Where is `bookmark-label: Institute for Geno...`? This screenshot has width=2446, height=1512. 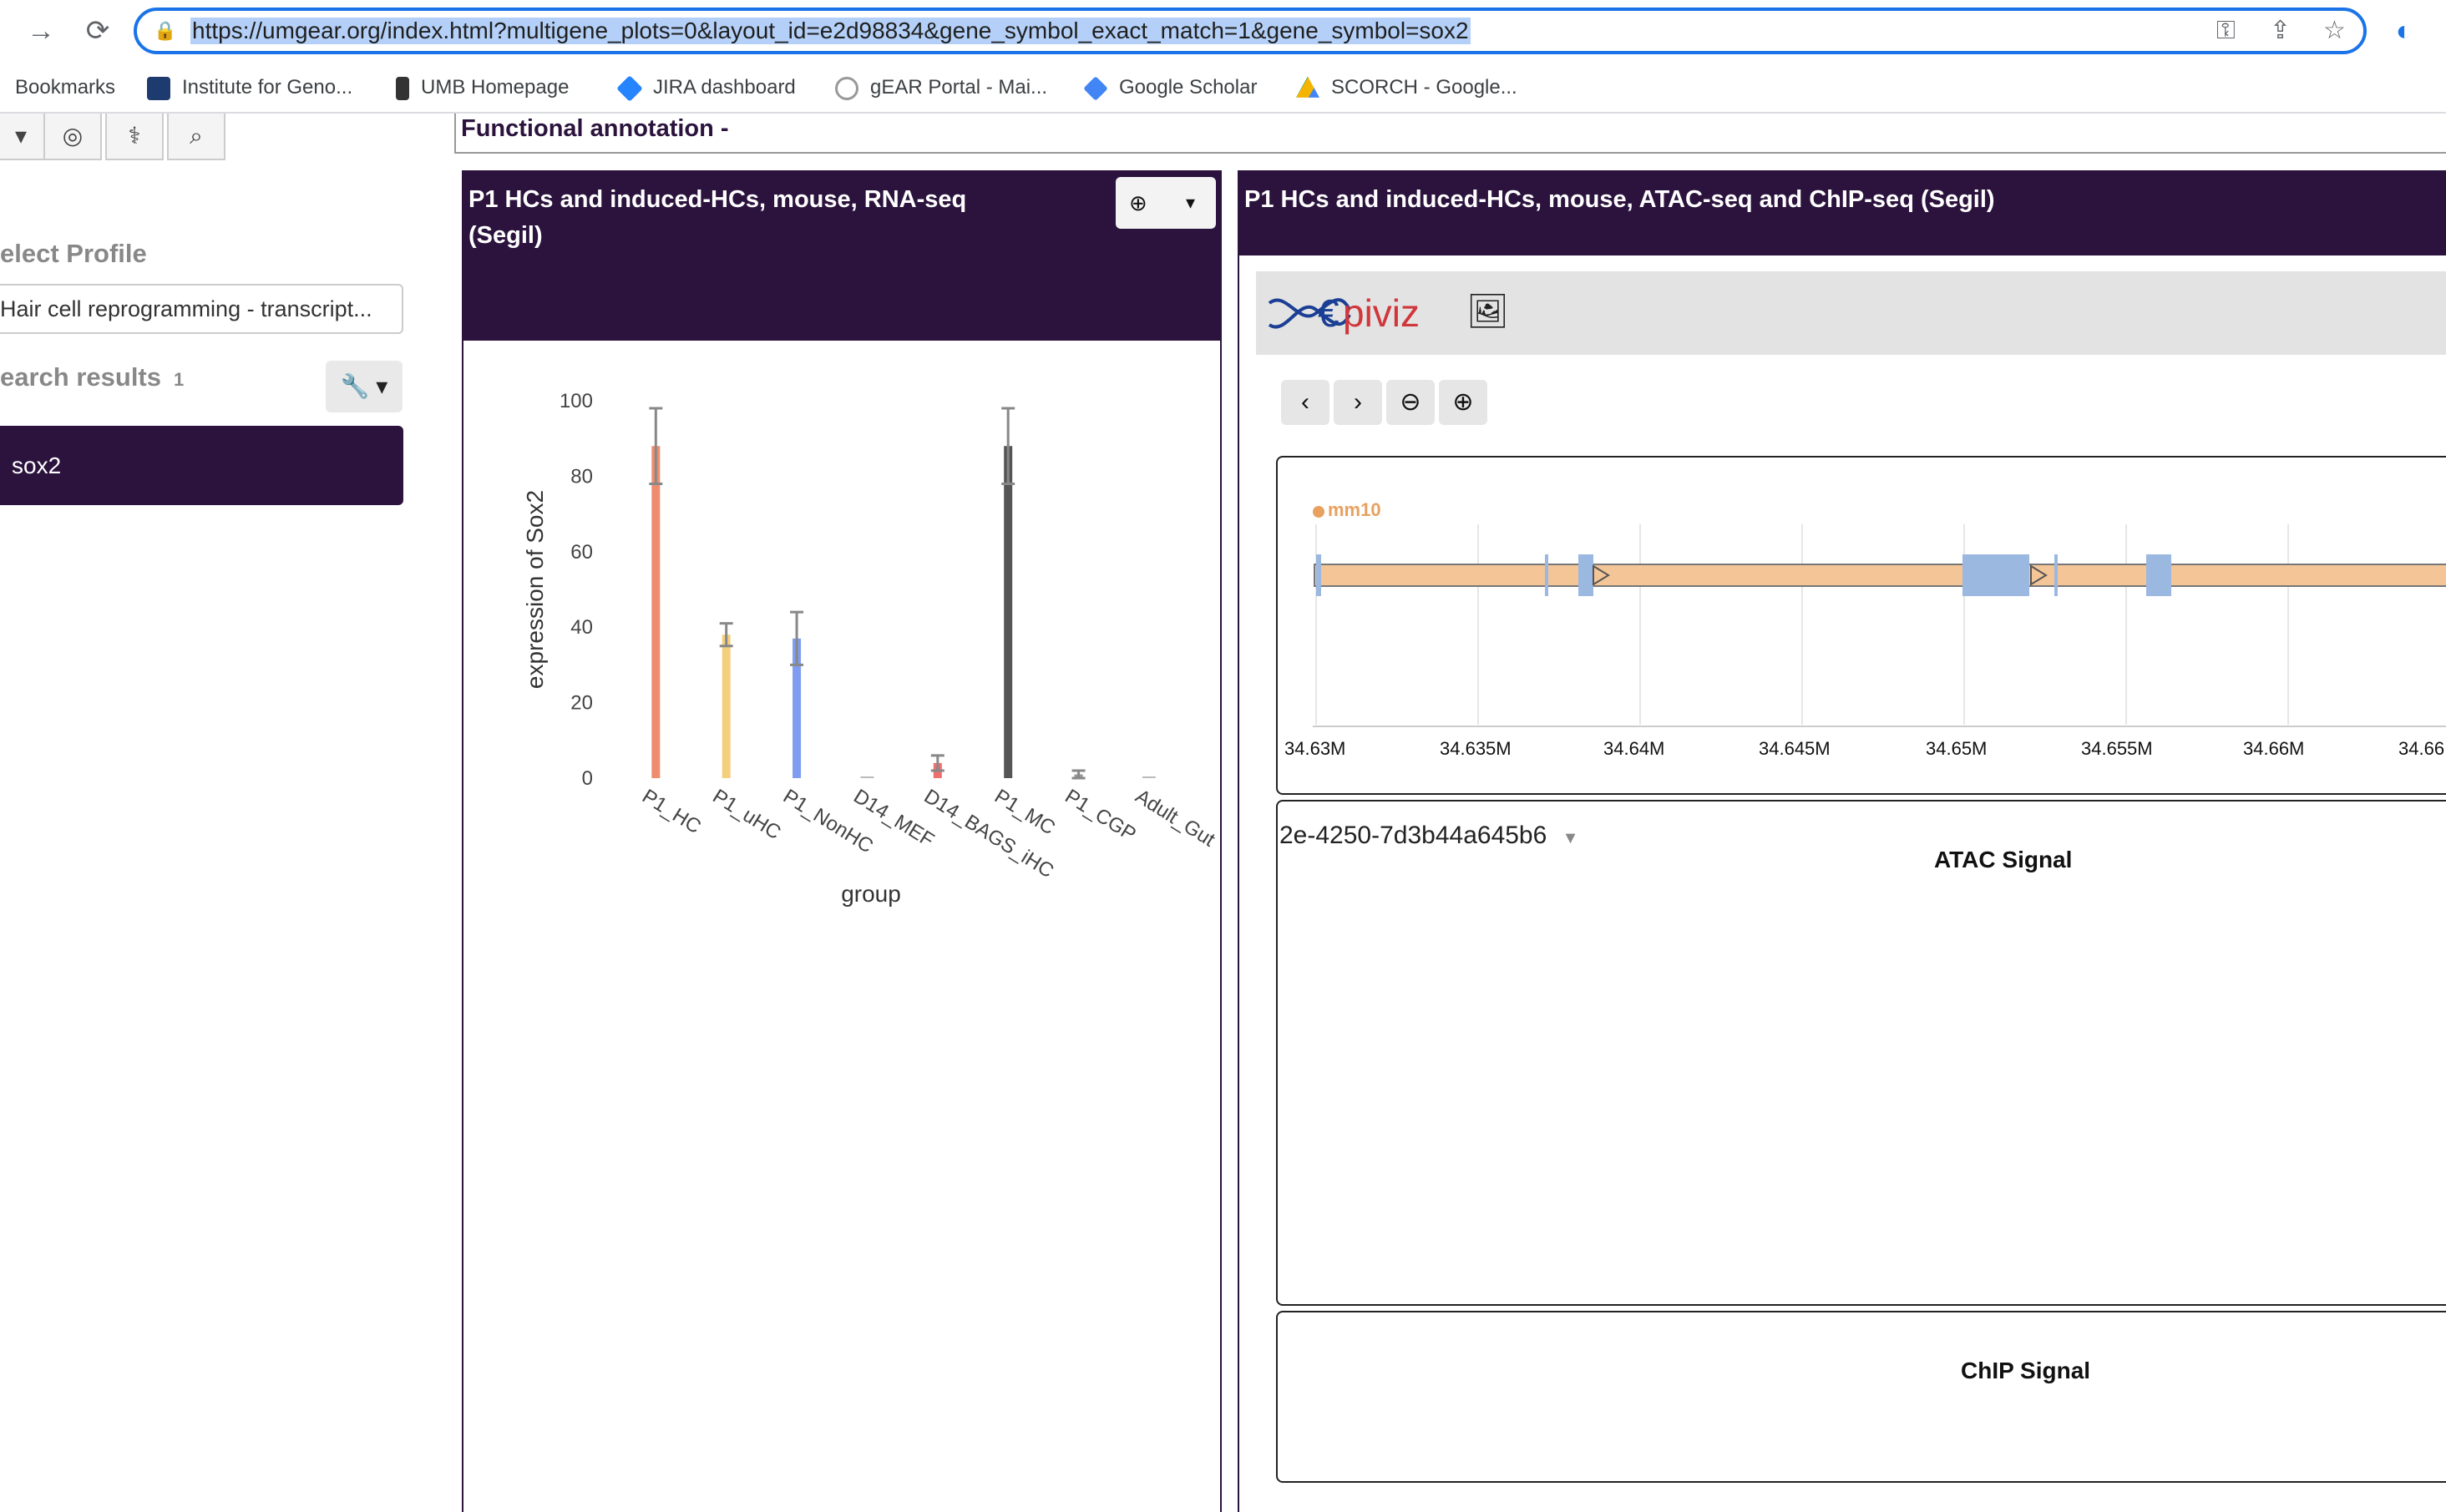
bookmark-label: Institute for Geno... is located at coordinates (267, 88).